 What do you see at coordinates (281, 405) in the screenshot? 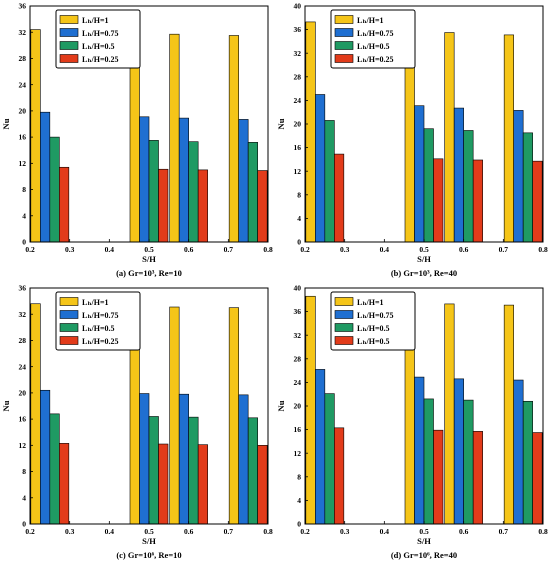
I see `y-axis-label: Nu` at bounding box center [281, 405].